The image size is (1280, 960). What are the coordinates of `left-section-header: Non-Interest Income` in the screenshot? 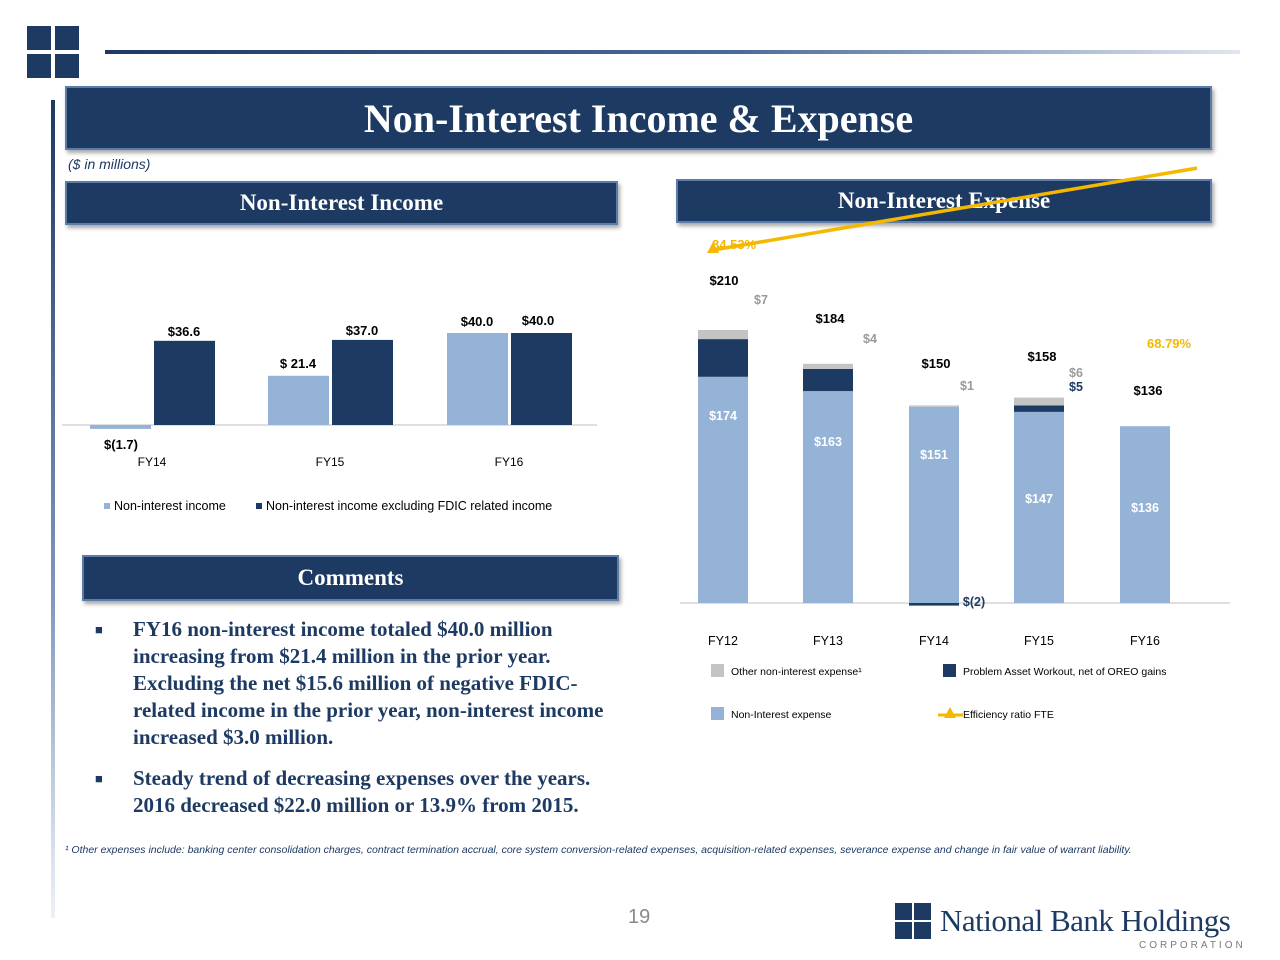 It's located at (341, 203).